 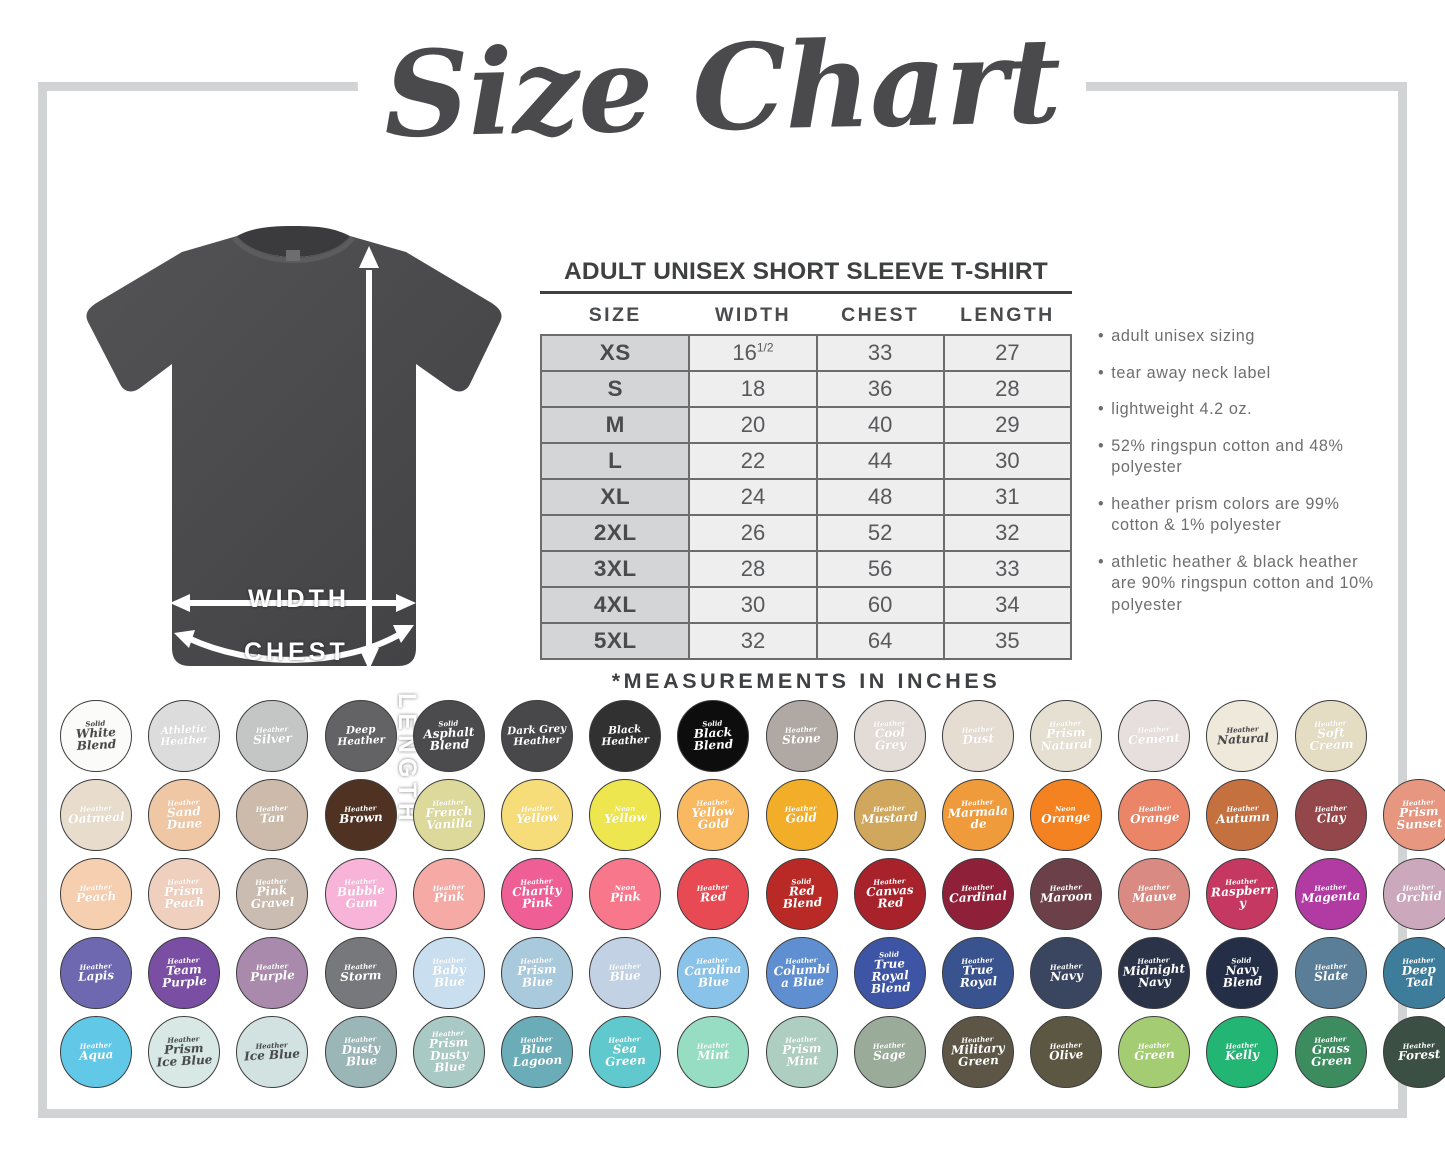 What do you see at coordinates (801, 736) in the screenshot?
I see `color-swatch: Heather Stone` at bounding box center [801, 736].